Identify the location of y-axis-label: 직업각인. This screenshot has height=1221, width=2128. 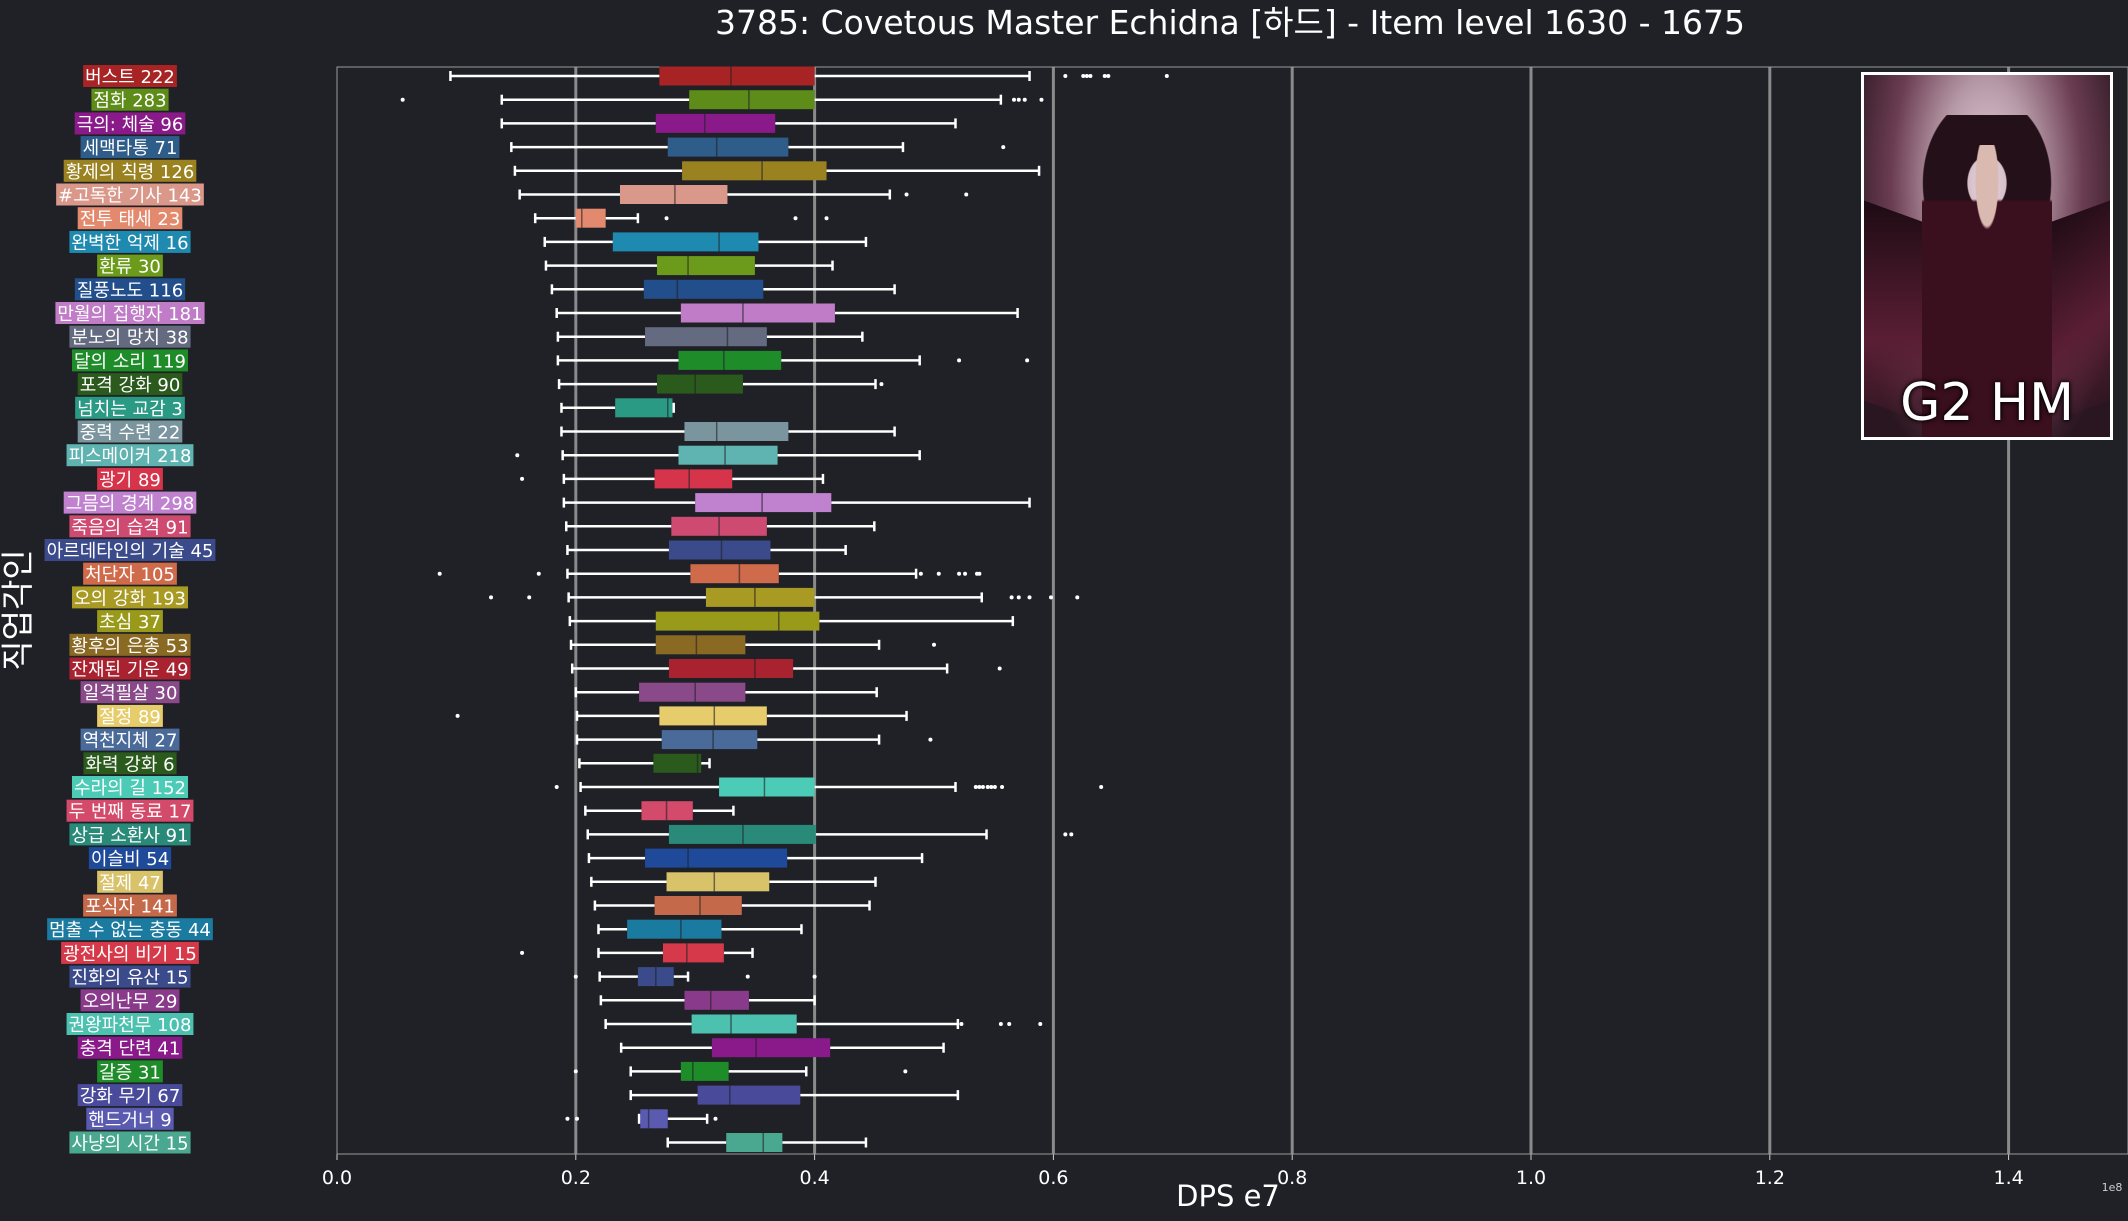
(18, 609).